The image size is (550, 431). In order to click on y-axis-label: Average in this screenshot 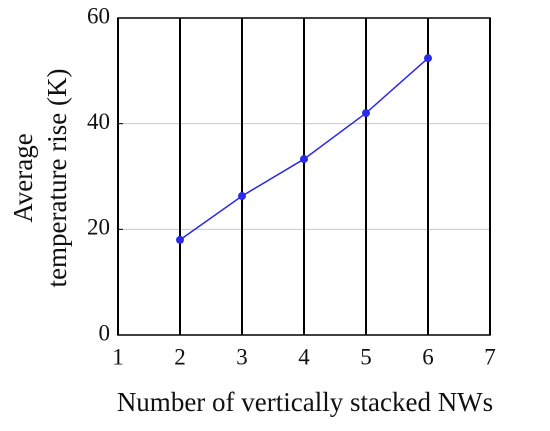, I will do `click(23, 177)`.